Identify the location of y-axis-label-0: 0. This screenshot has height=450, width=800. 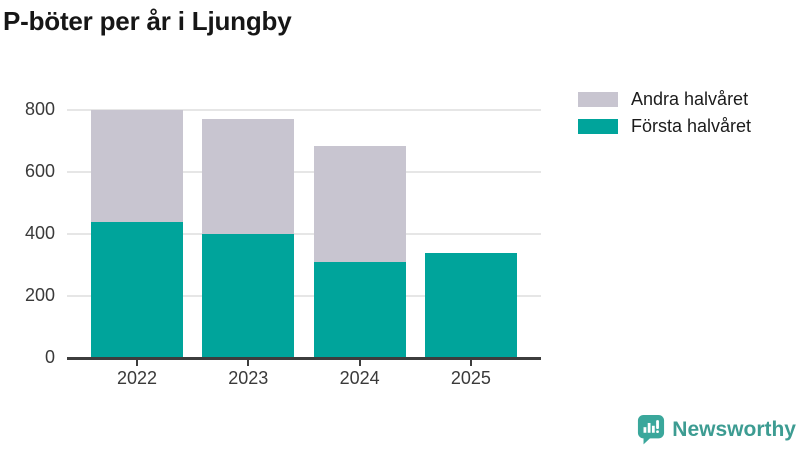
(49, 357).